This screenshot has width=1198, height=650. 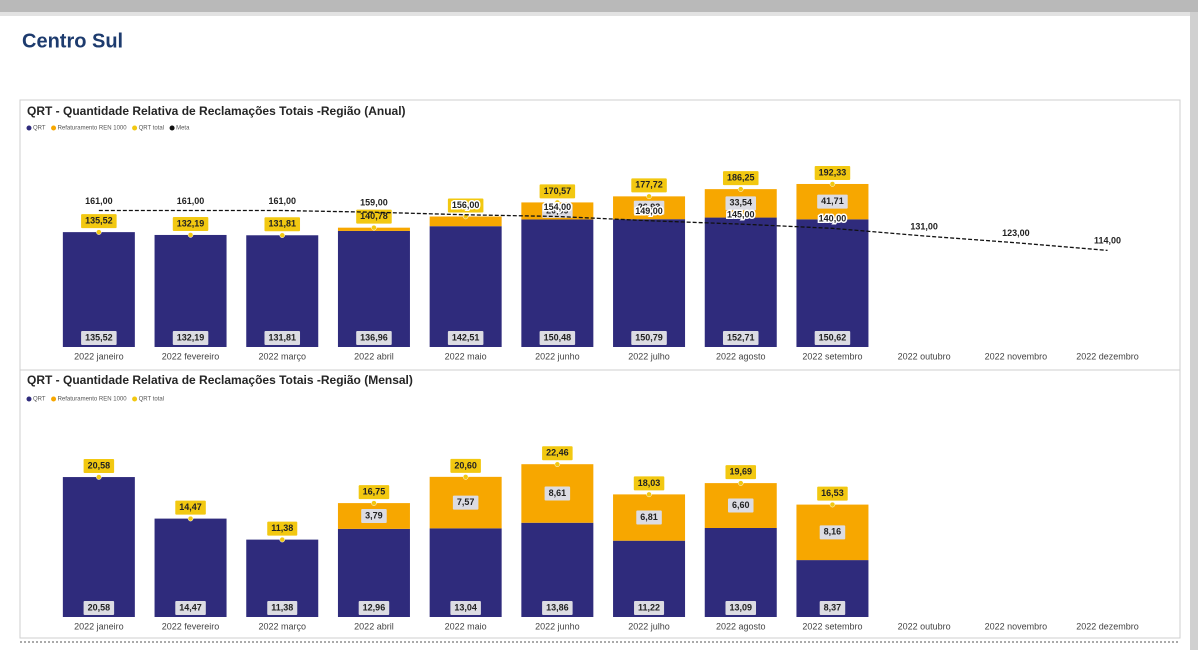 I want to click on data-label: 131,81, so click(x=282, y=224).